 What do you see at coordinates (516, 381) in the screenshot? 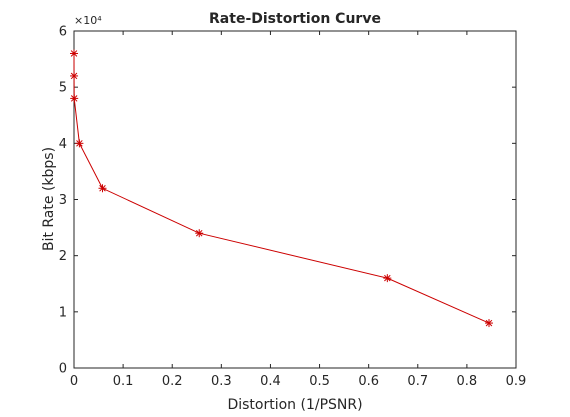
I see `x-tick-label: 0.9` at bounding box center [516, 381].